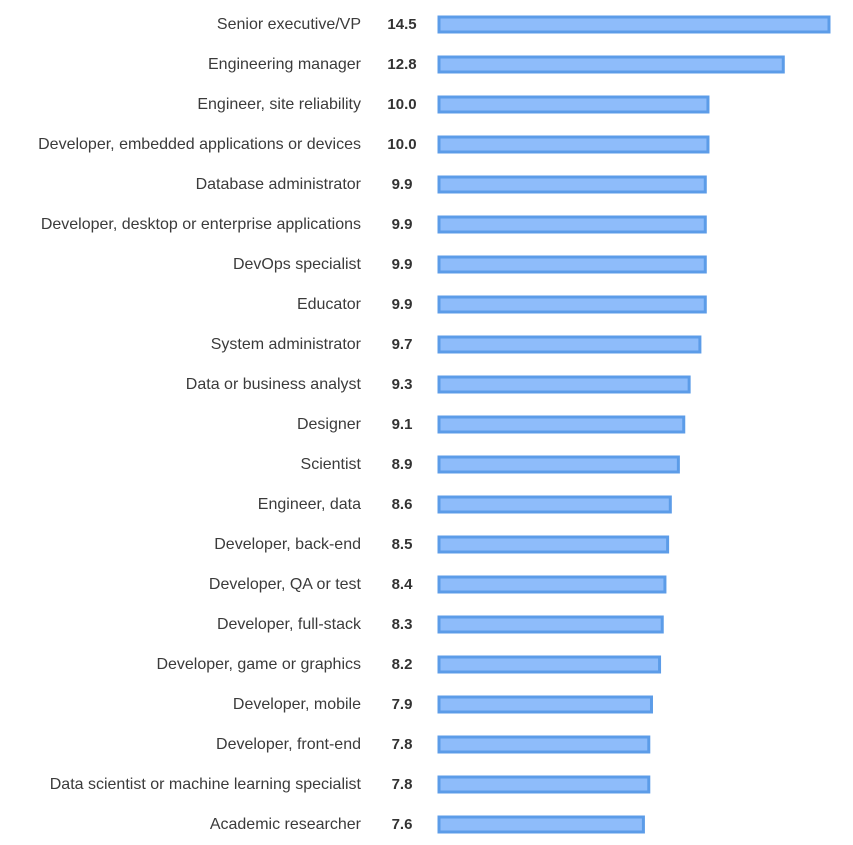 The image size is (853, 845). I want to click on value-label: 12.8, so click(401, 64).